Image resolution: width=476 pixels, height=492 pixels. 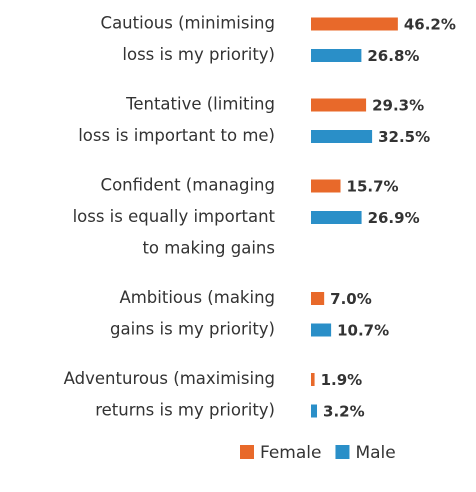 What do you see at coordinates (404, 137) in the screenshot?
I see `value-label: 32.5%` at bounding box center [404, 137].